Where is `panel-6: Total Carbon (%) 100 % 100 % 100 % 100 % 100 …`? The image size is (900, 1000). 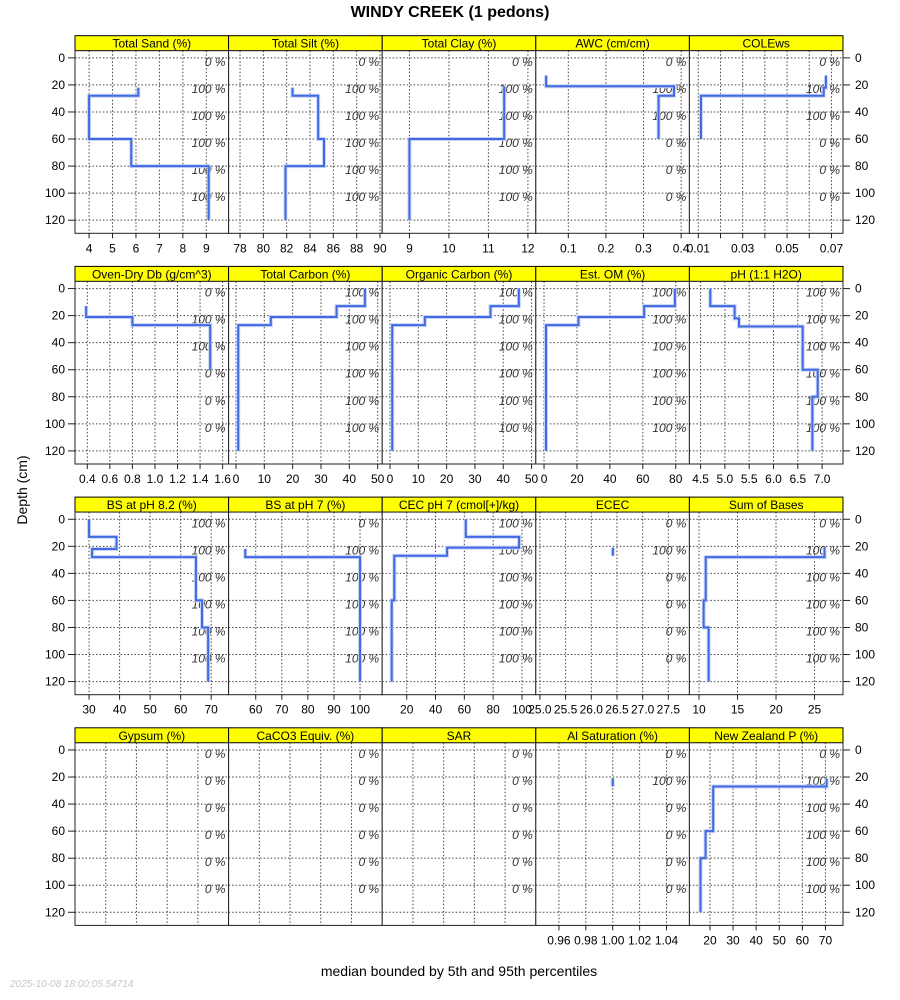 panel-6: Total Carbon (%) 100 % 100 % 100 % 100 % 100 … is located at coordinates (306, 375).